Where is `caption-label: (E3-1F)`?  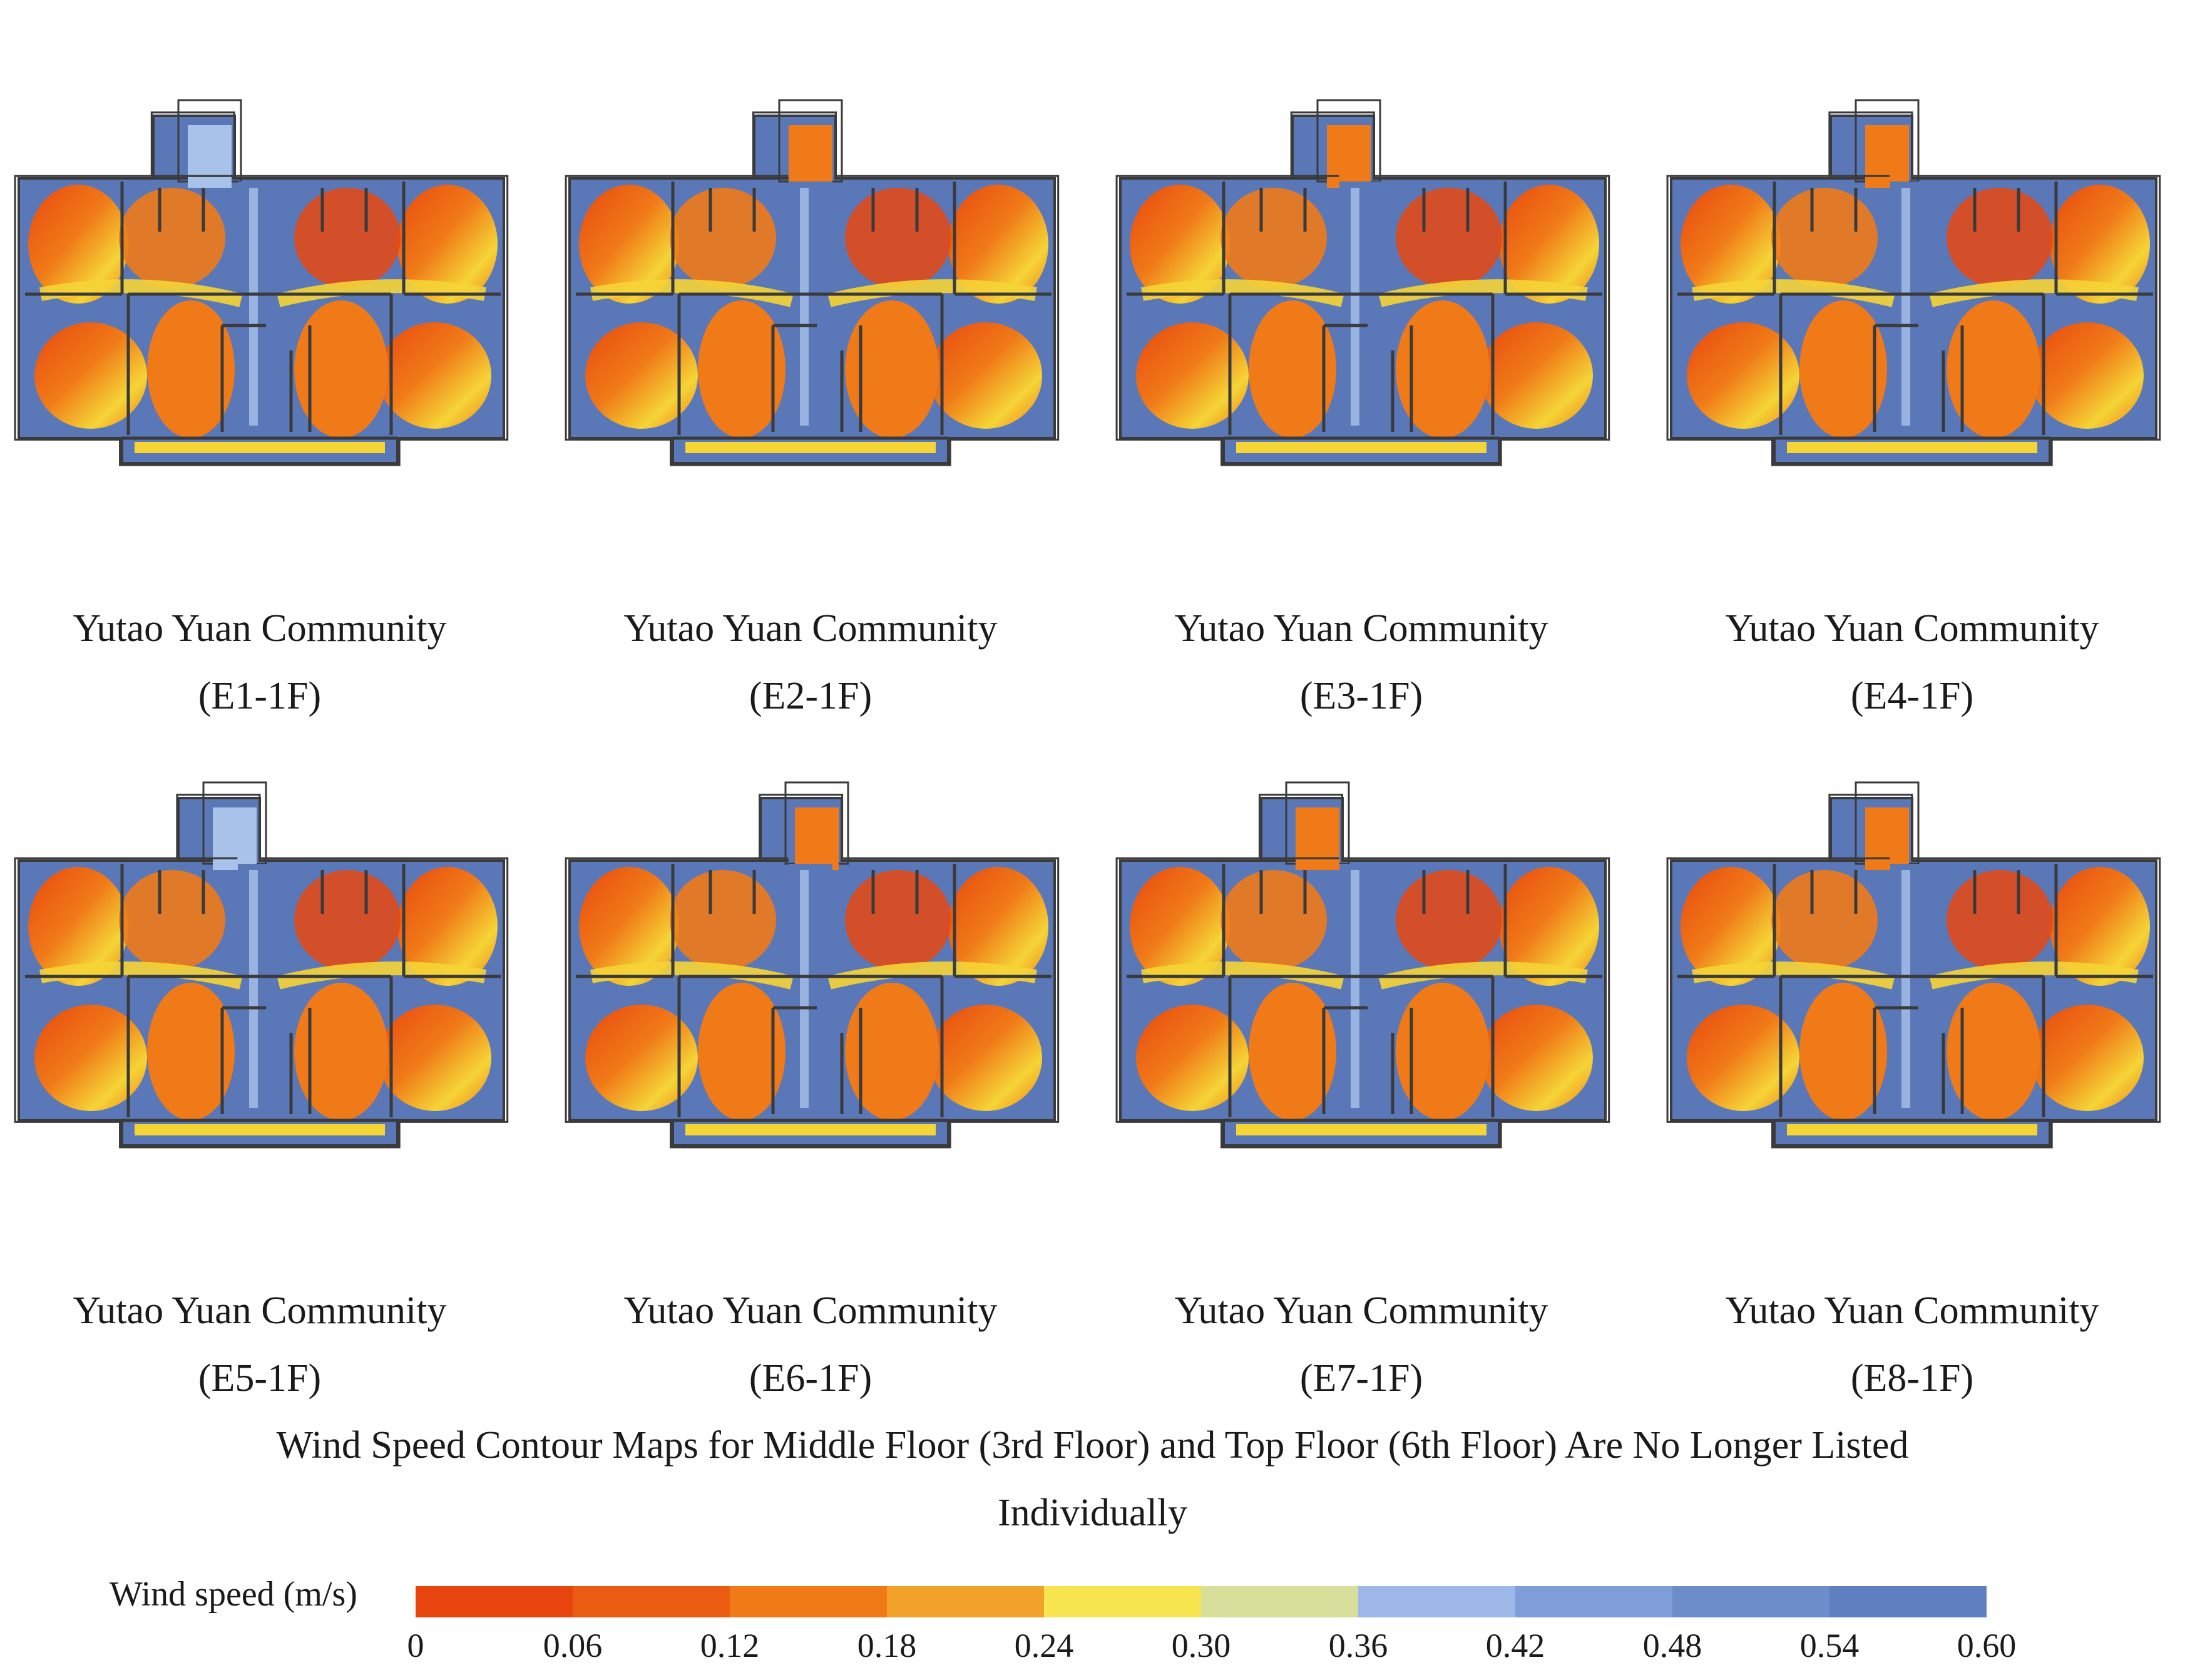 caption-label: (E3-1F) is located at coordinates (1361, 696).